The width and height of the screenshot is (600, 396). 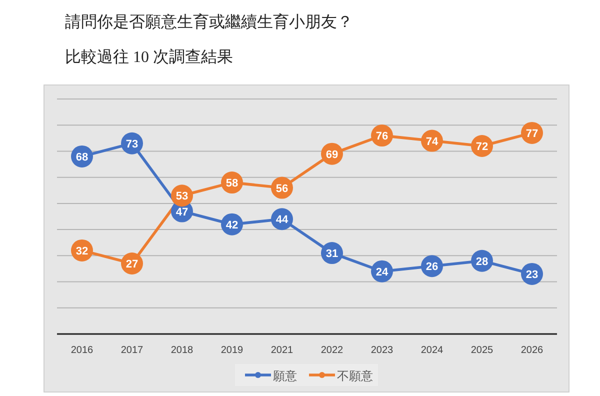 What do you see at coordinates (282, 188) in the screenshot?
I see `data-label: 56` at bounding box center [282, 188].